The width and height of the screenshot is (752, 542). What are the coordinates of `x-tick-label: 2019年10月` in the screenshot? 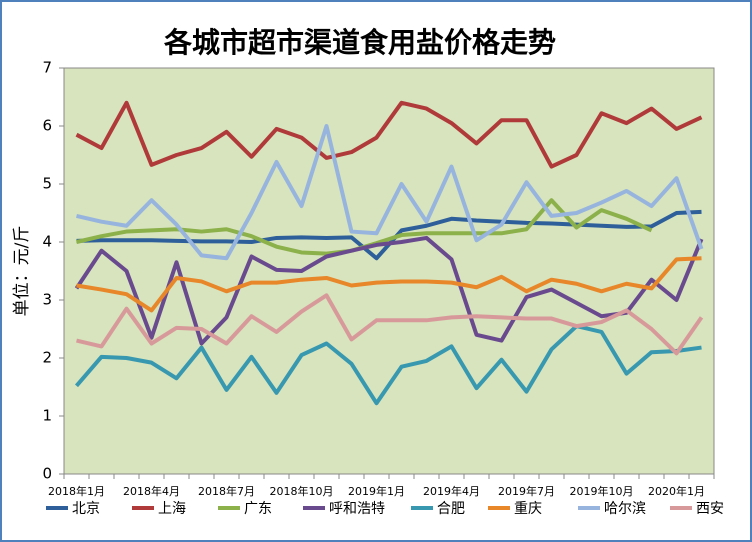 It's located at (602, 491).